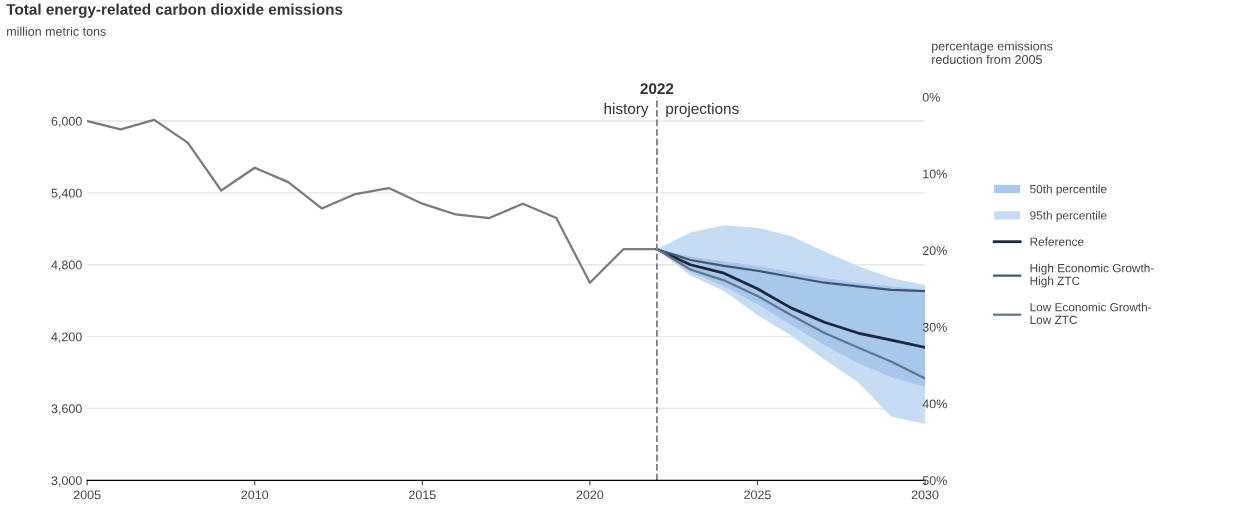  I want to click on y2-tick-label: 0%, so click(931, 97).